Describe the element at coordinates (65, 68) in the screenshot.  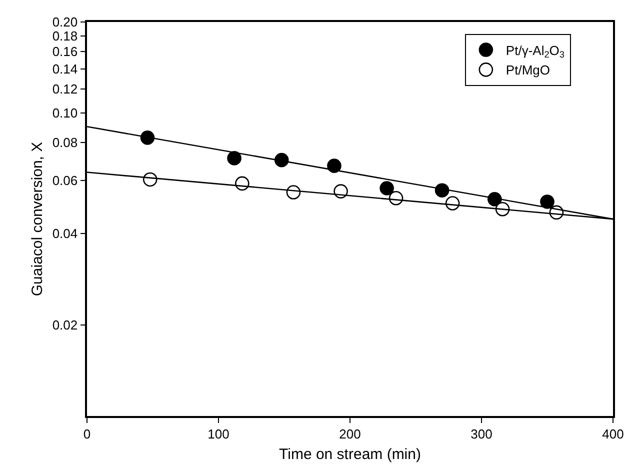
I see `y-tick-label: 0.14` at that location.